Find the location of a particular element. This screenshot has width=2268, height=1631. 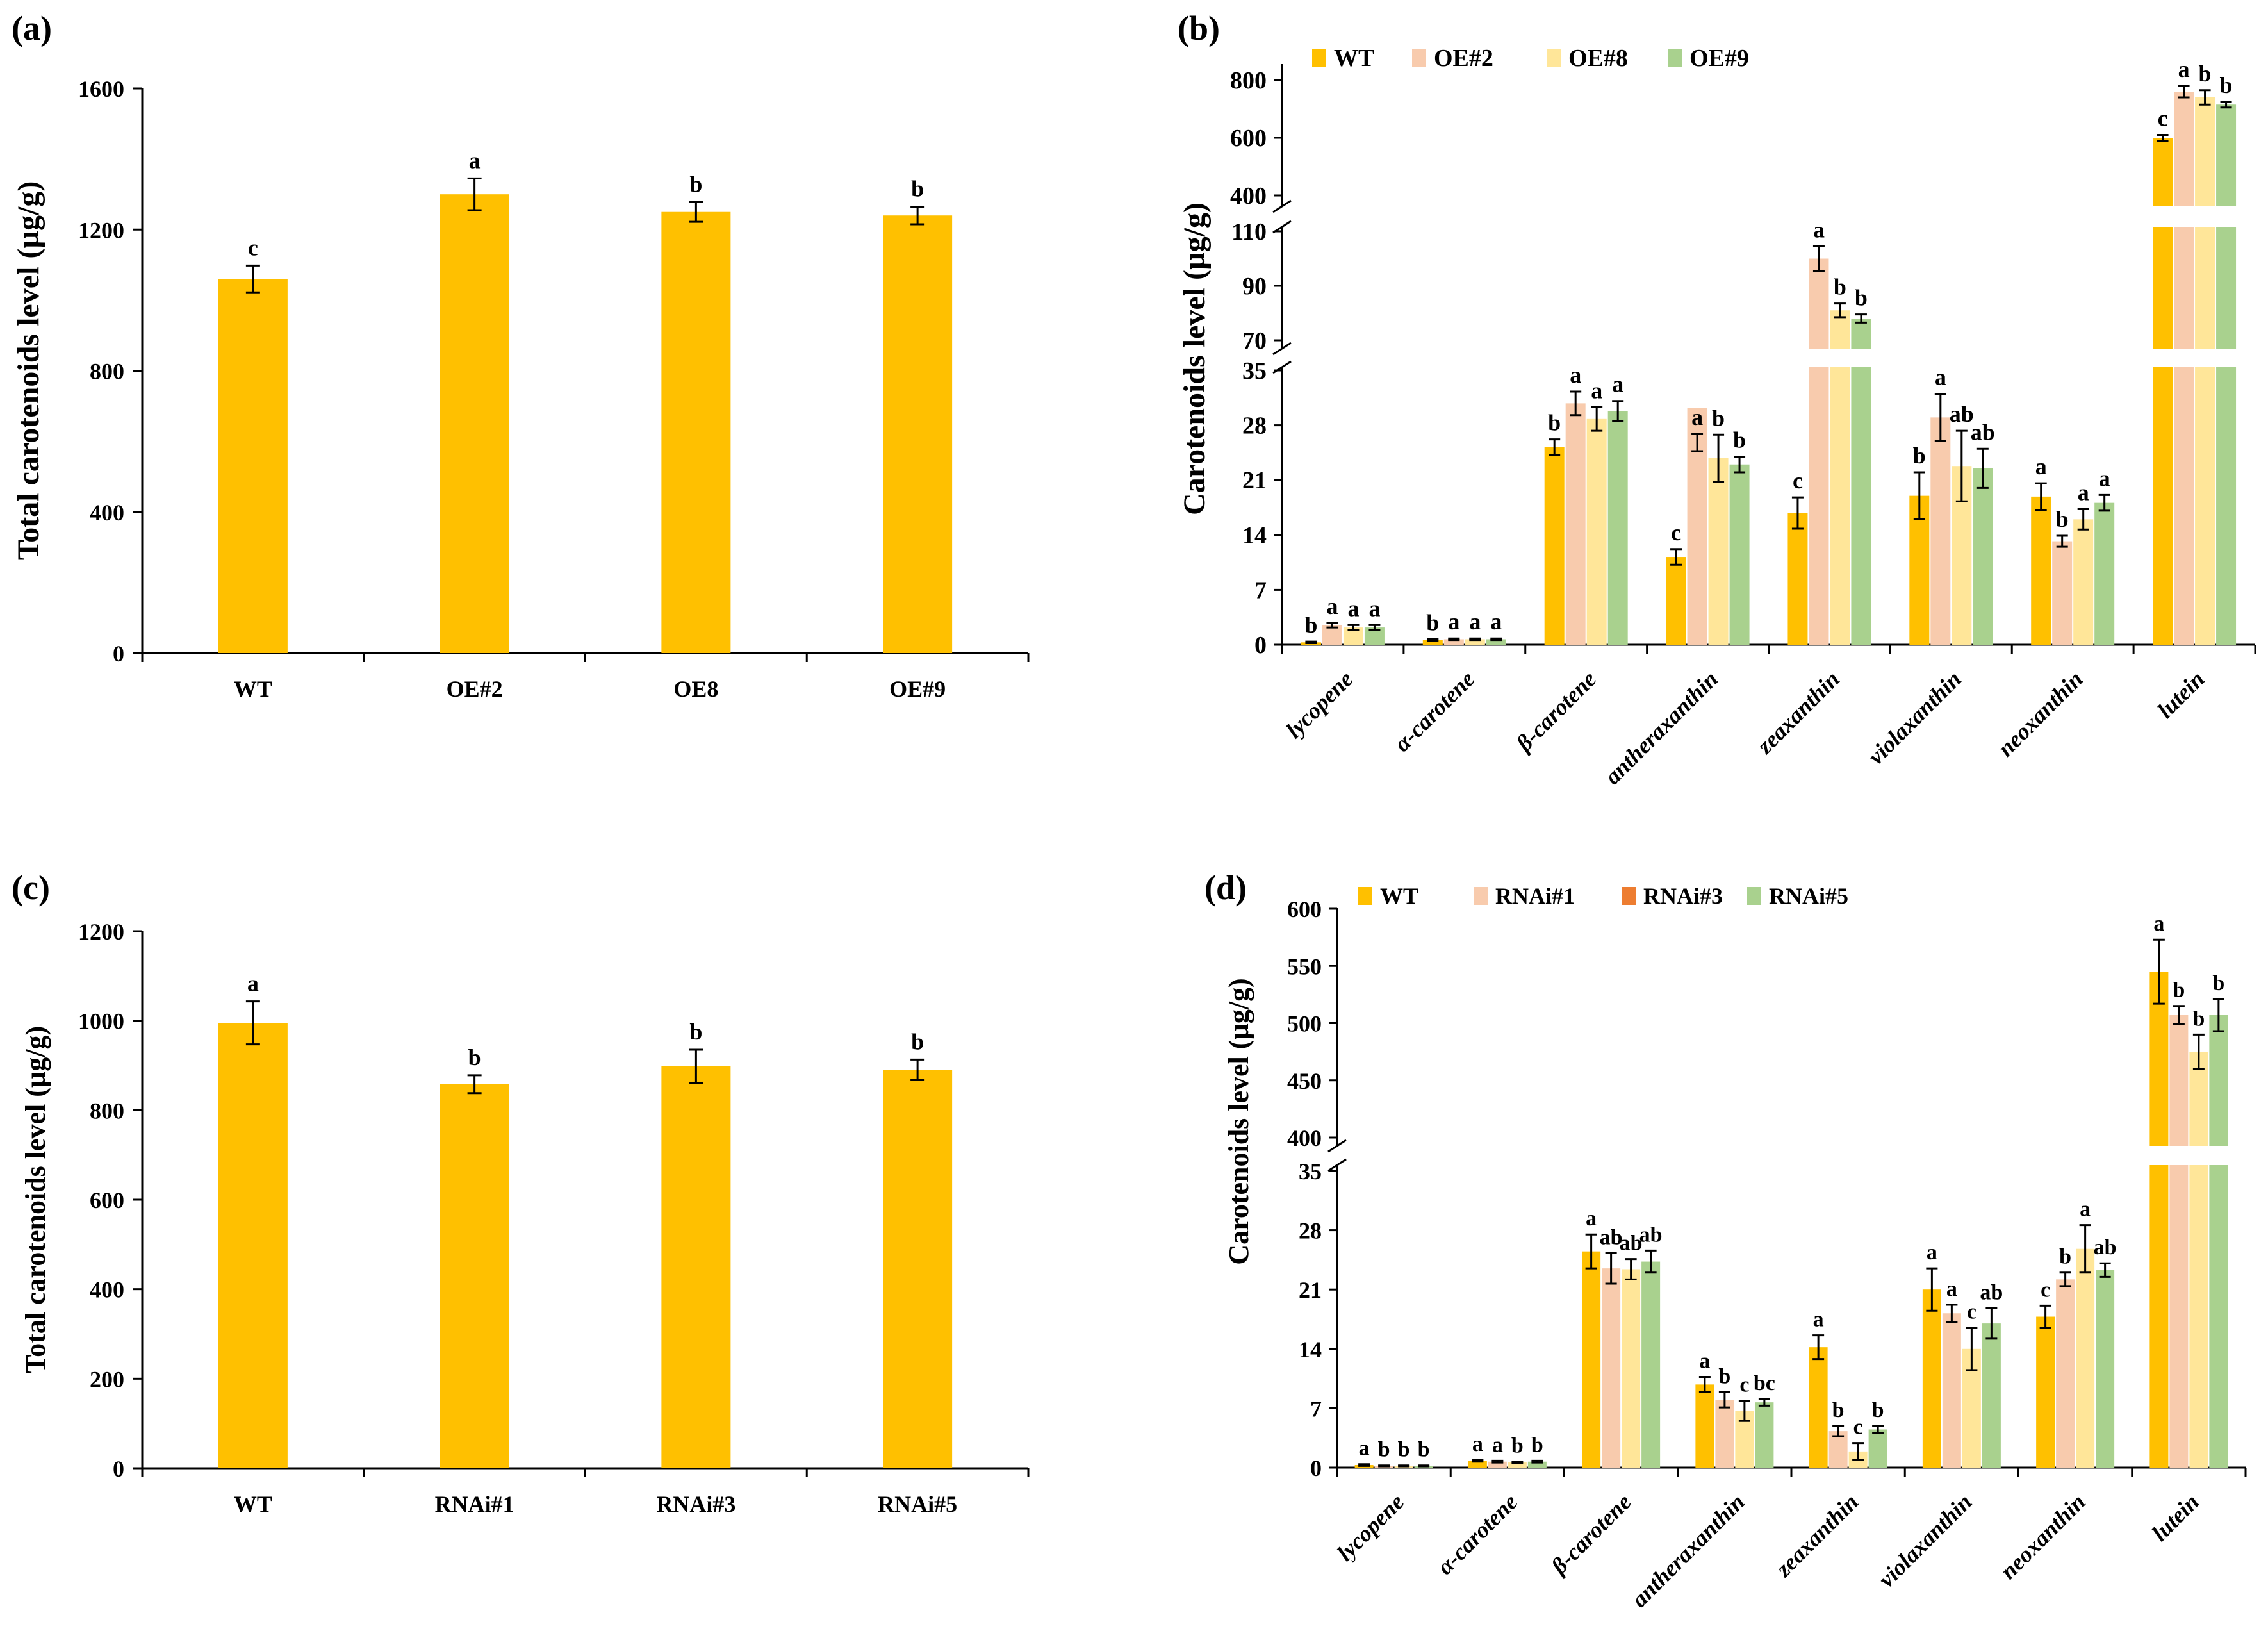

x-tick-label: neoxanthin is located at coordinates (2040, 714).